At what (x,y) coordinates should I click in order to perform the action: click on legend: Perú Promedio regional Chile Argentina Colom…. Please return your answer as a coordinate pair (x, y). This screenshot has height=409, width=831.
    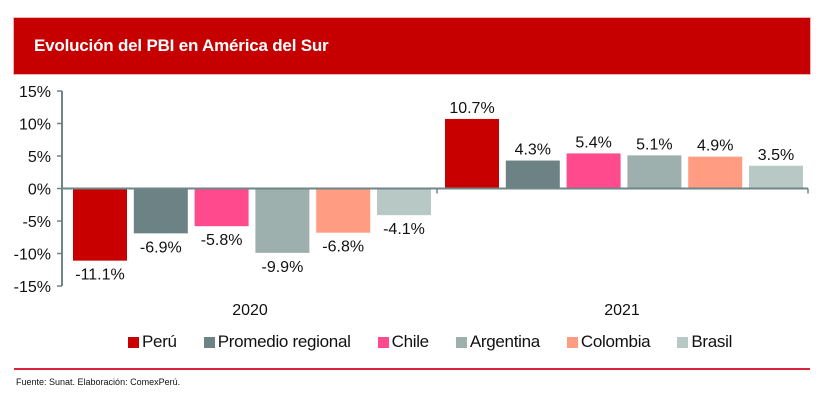
    Looking at the image, I should click on (443, 342).